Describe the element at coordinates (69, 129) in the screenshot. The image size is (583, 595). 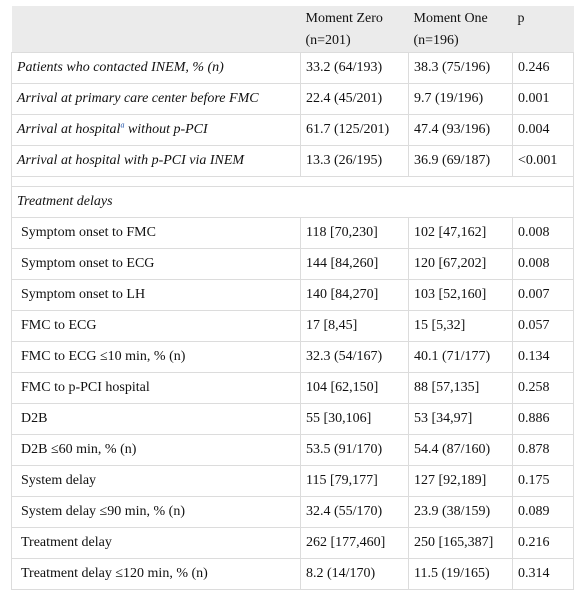
I see `row-label-part-a: Arrival at hospital` at that location.